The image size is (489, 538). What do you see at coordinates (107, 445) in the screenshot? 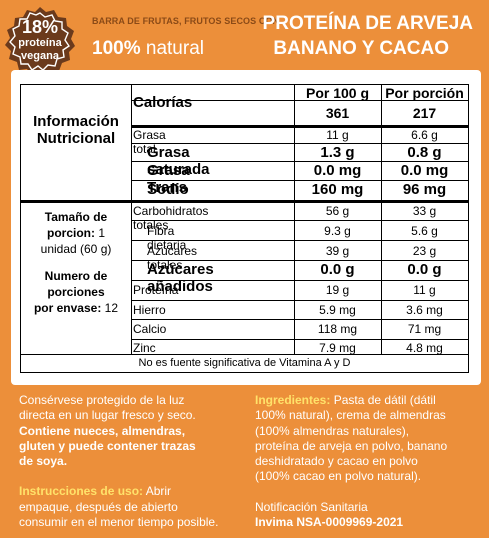
I see `allergen-line-2: gluten y puede contener trazas` at bounding box center [107, 445].